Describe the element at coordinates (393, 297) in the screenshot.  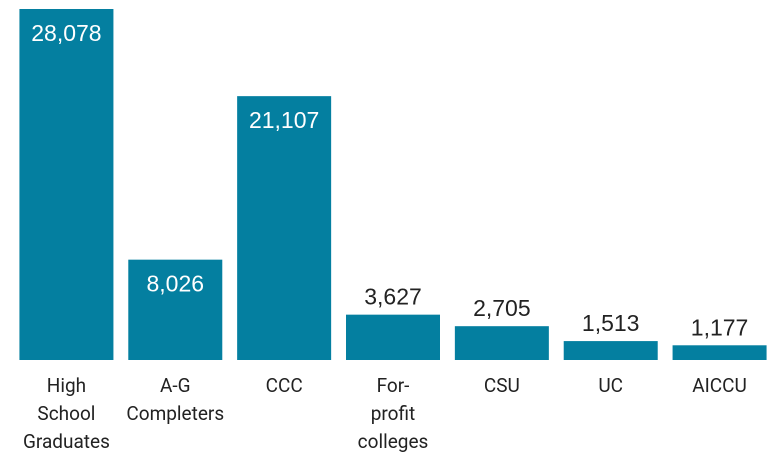
I see `value-label: 3,627` at that location.